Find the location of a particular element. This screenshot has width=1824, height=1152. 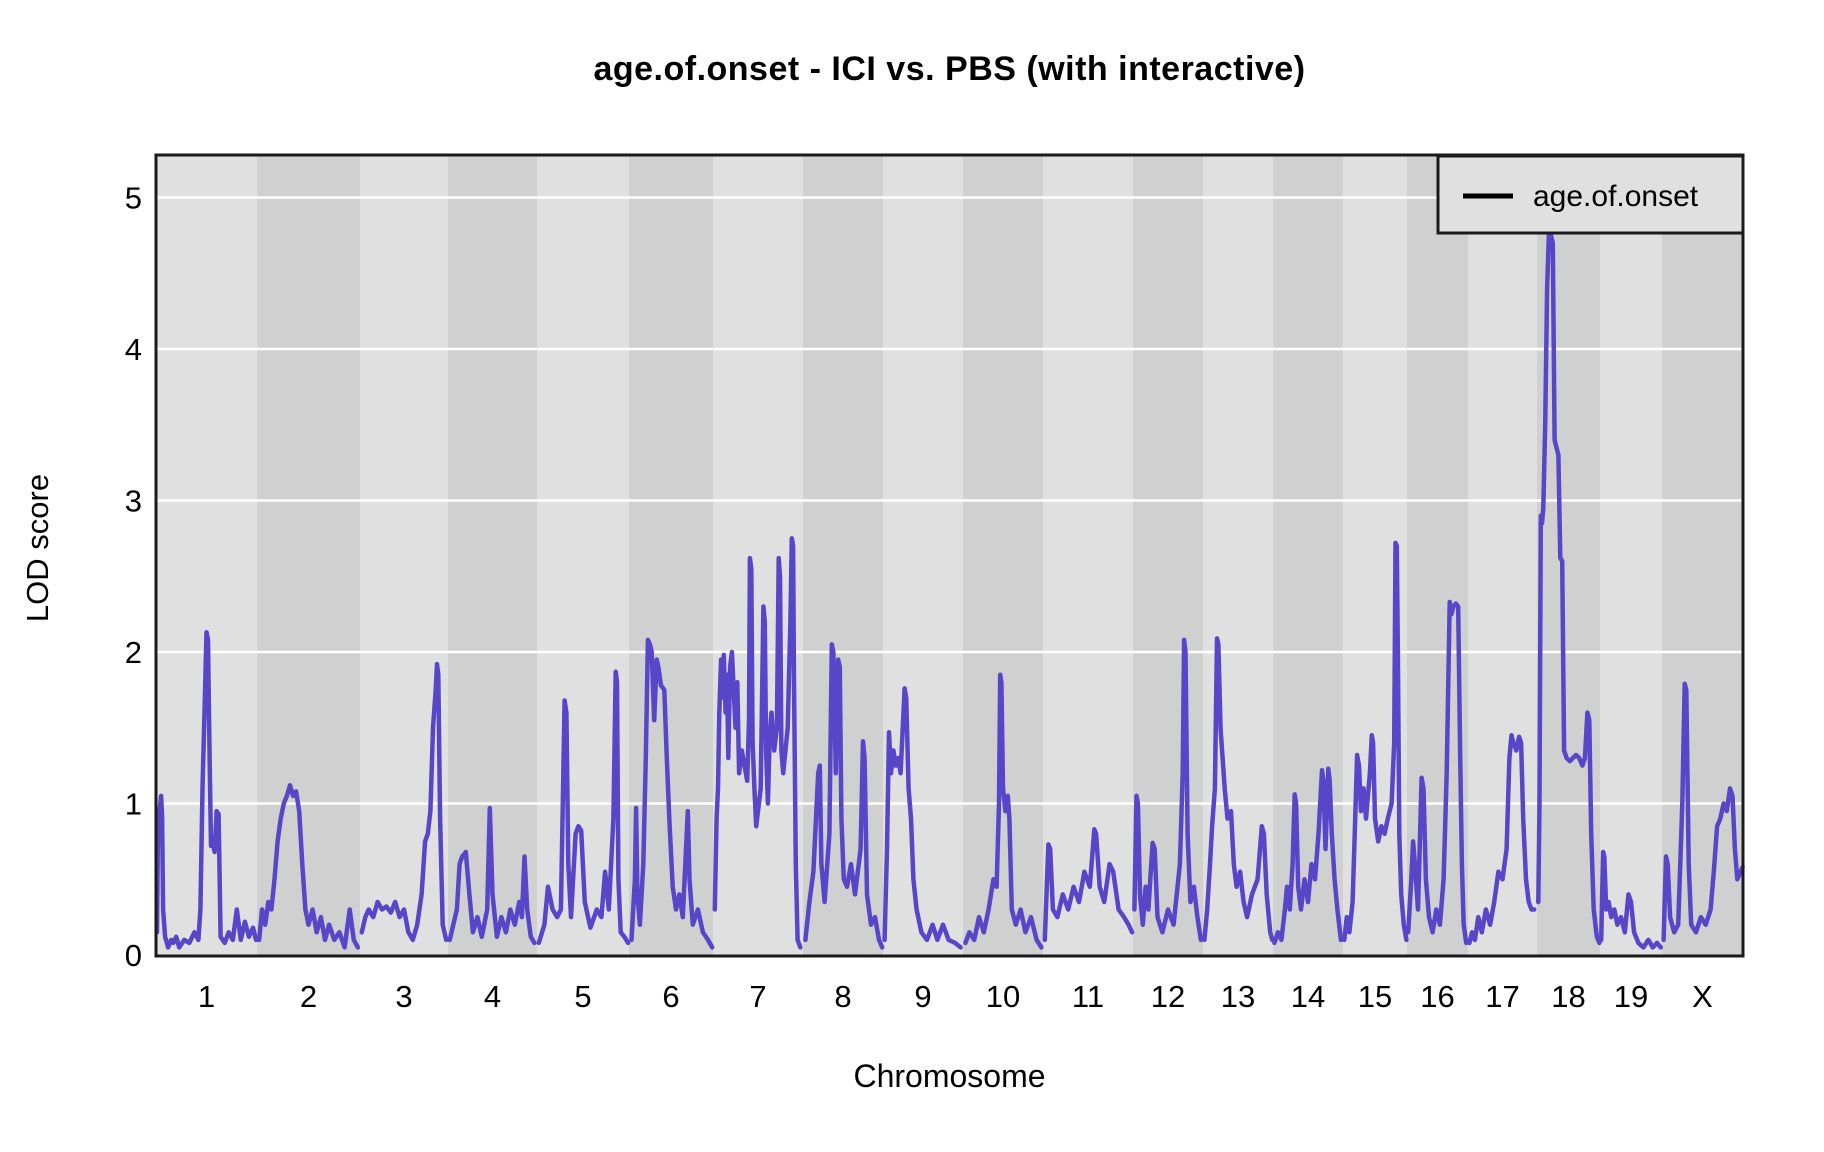

lod-curve-chr15 is located at coordinates (1375, 741).